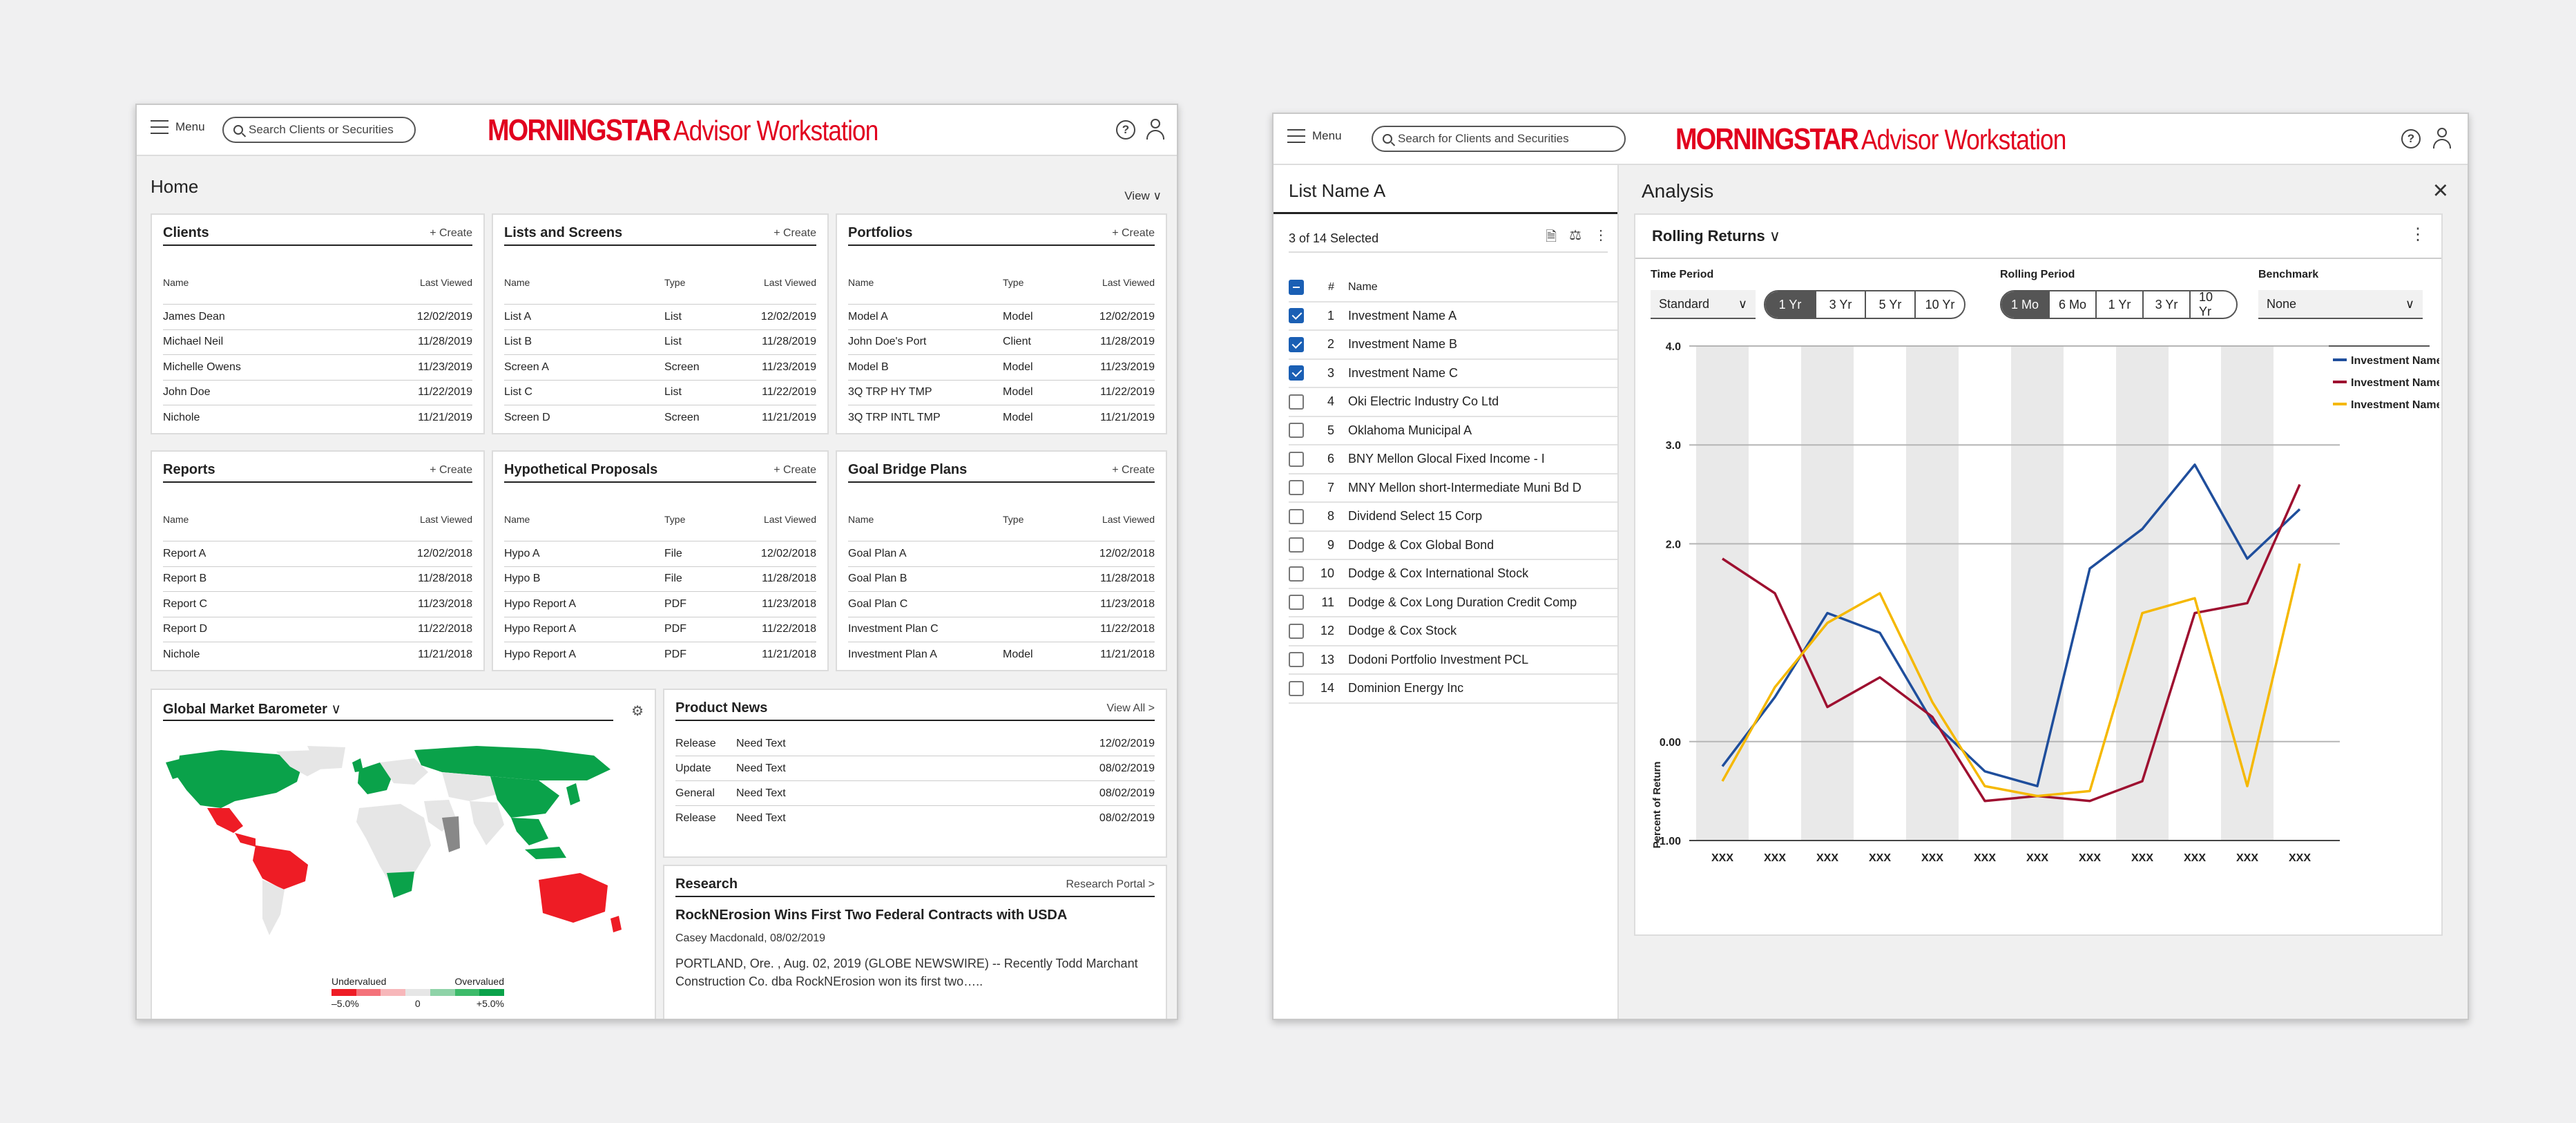 This screenshot has width=2576, height=1123. Describe the element at coordinates (1453, 345) in the screenshot. I see `list-item: 2 Investment Name B` at that location.